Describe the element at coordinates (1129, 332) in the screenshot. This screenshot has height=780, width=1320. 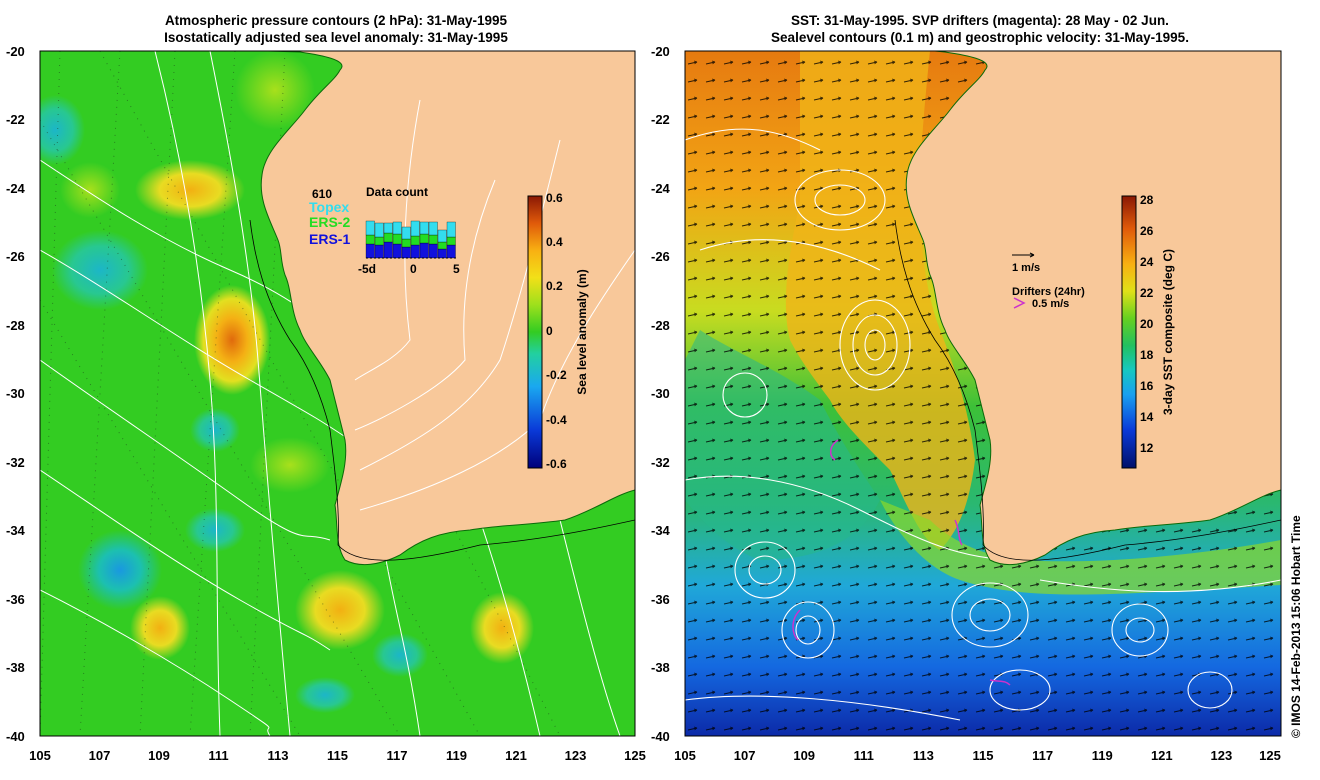
I see `sst-colorbar-bar` at that location.